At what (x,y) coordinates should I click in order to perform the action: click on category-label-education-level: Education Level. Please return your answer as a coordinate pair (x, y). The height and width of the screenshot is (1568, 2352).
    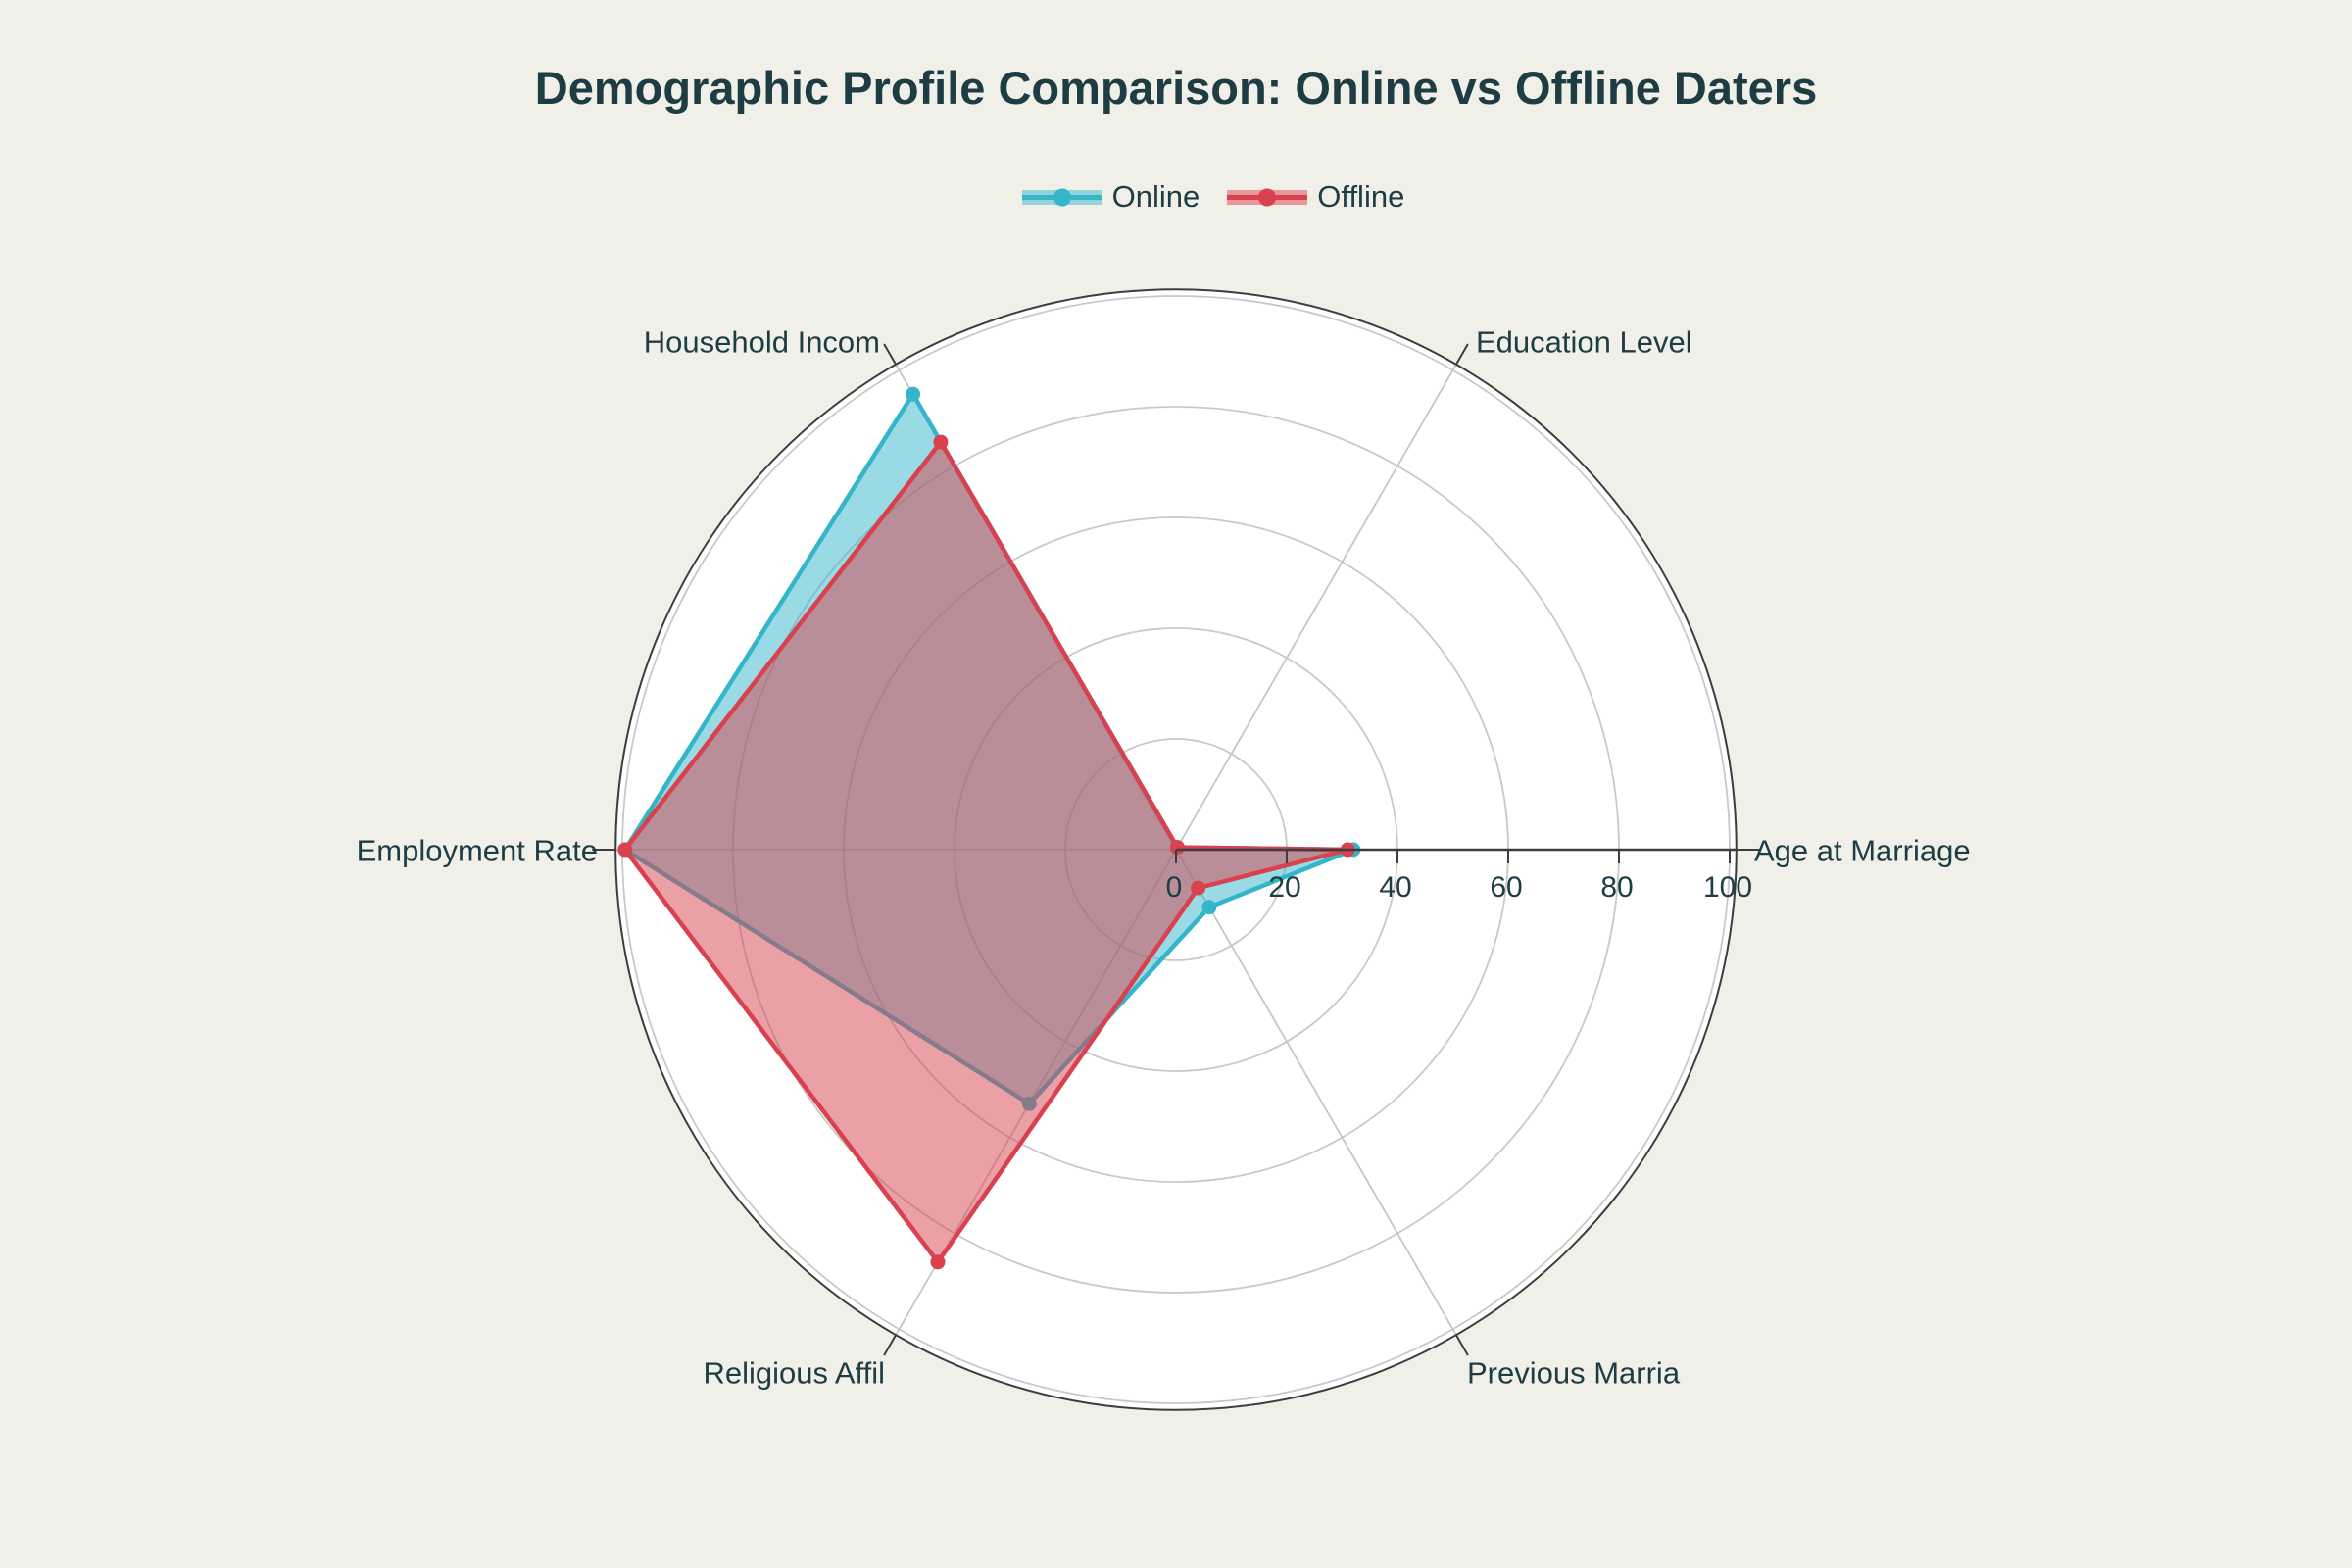
    Looking at the image, I should click on (1584, 342).